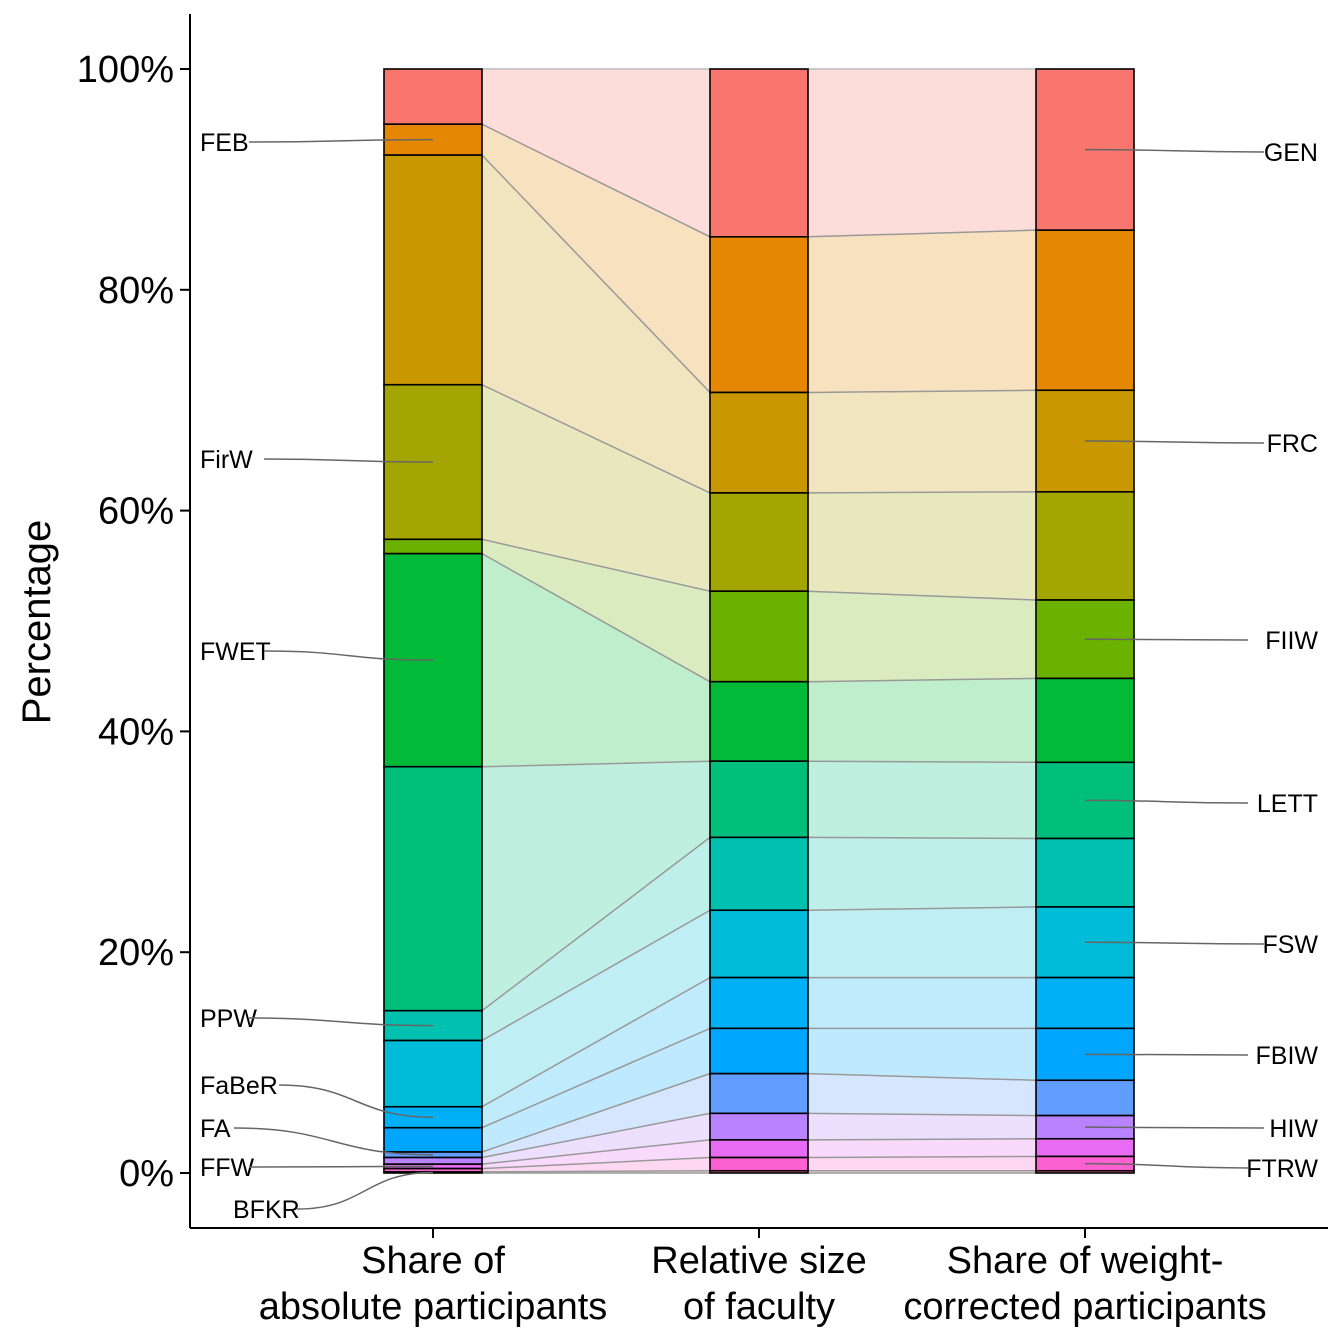  What do you see at coordinates (125, 70) in the screenshot?
I see `y-tick-label: 100%` at bounding box center [125, 70].